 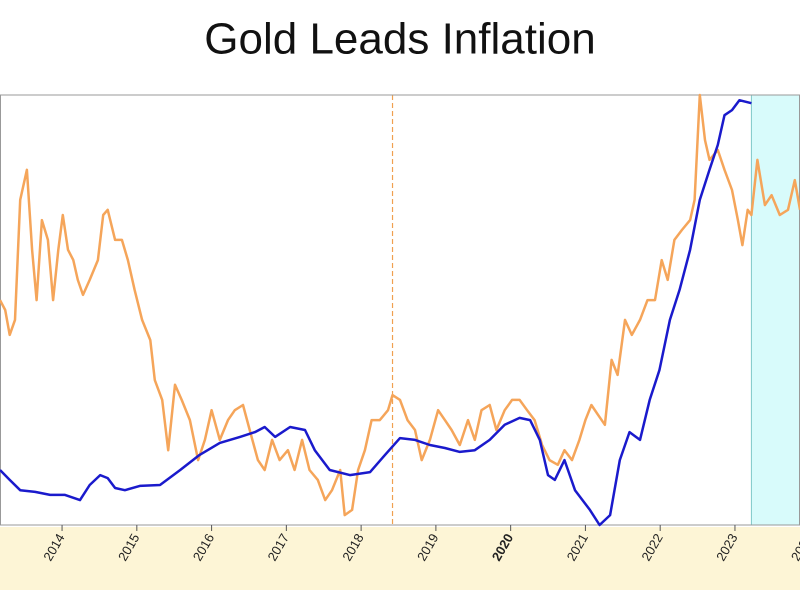 I want to click on chart-title: Gold Leads Inflation, so click(x=399, y=39).